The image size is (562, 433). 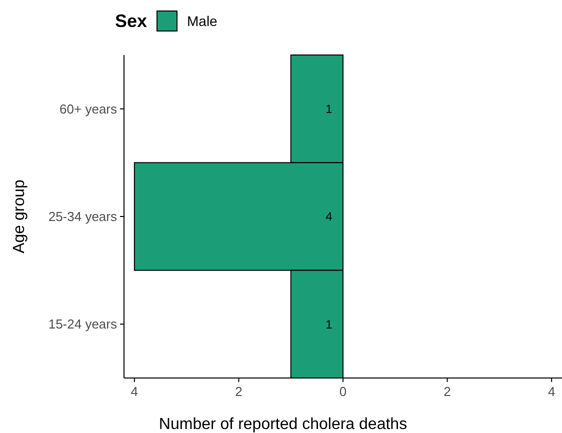 I want to click on legend-label: Male, so click(x=202, y=21).